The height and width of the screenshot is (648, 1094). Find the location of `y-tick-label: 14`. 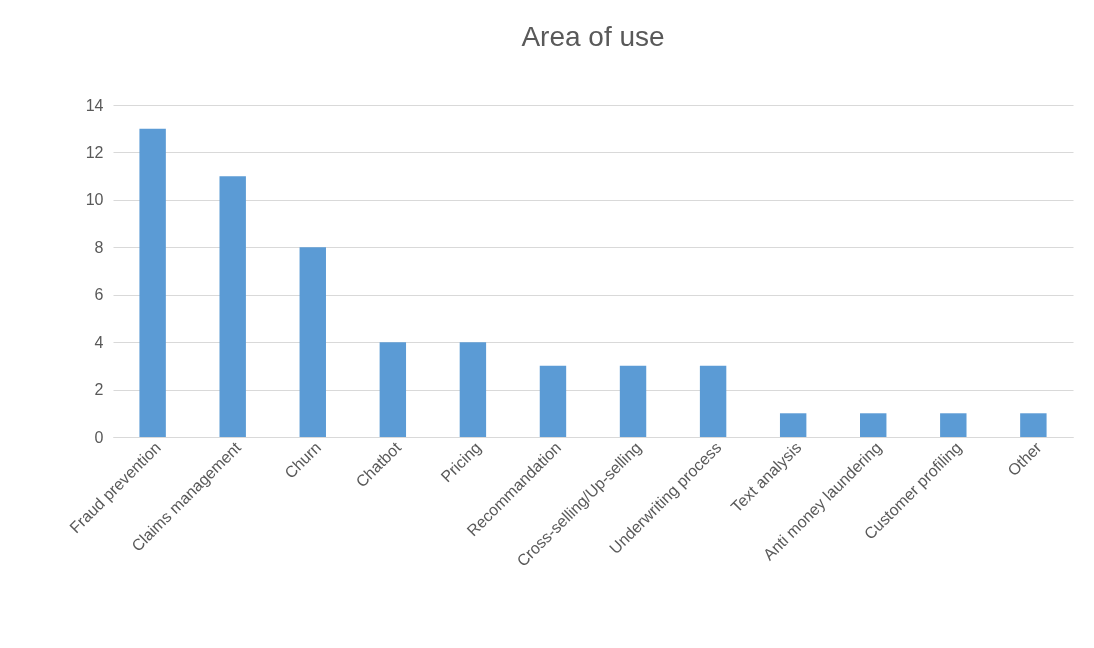

y-tick-label: 14 is located at coordinates (94, 105).